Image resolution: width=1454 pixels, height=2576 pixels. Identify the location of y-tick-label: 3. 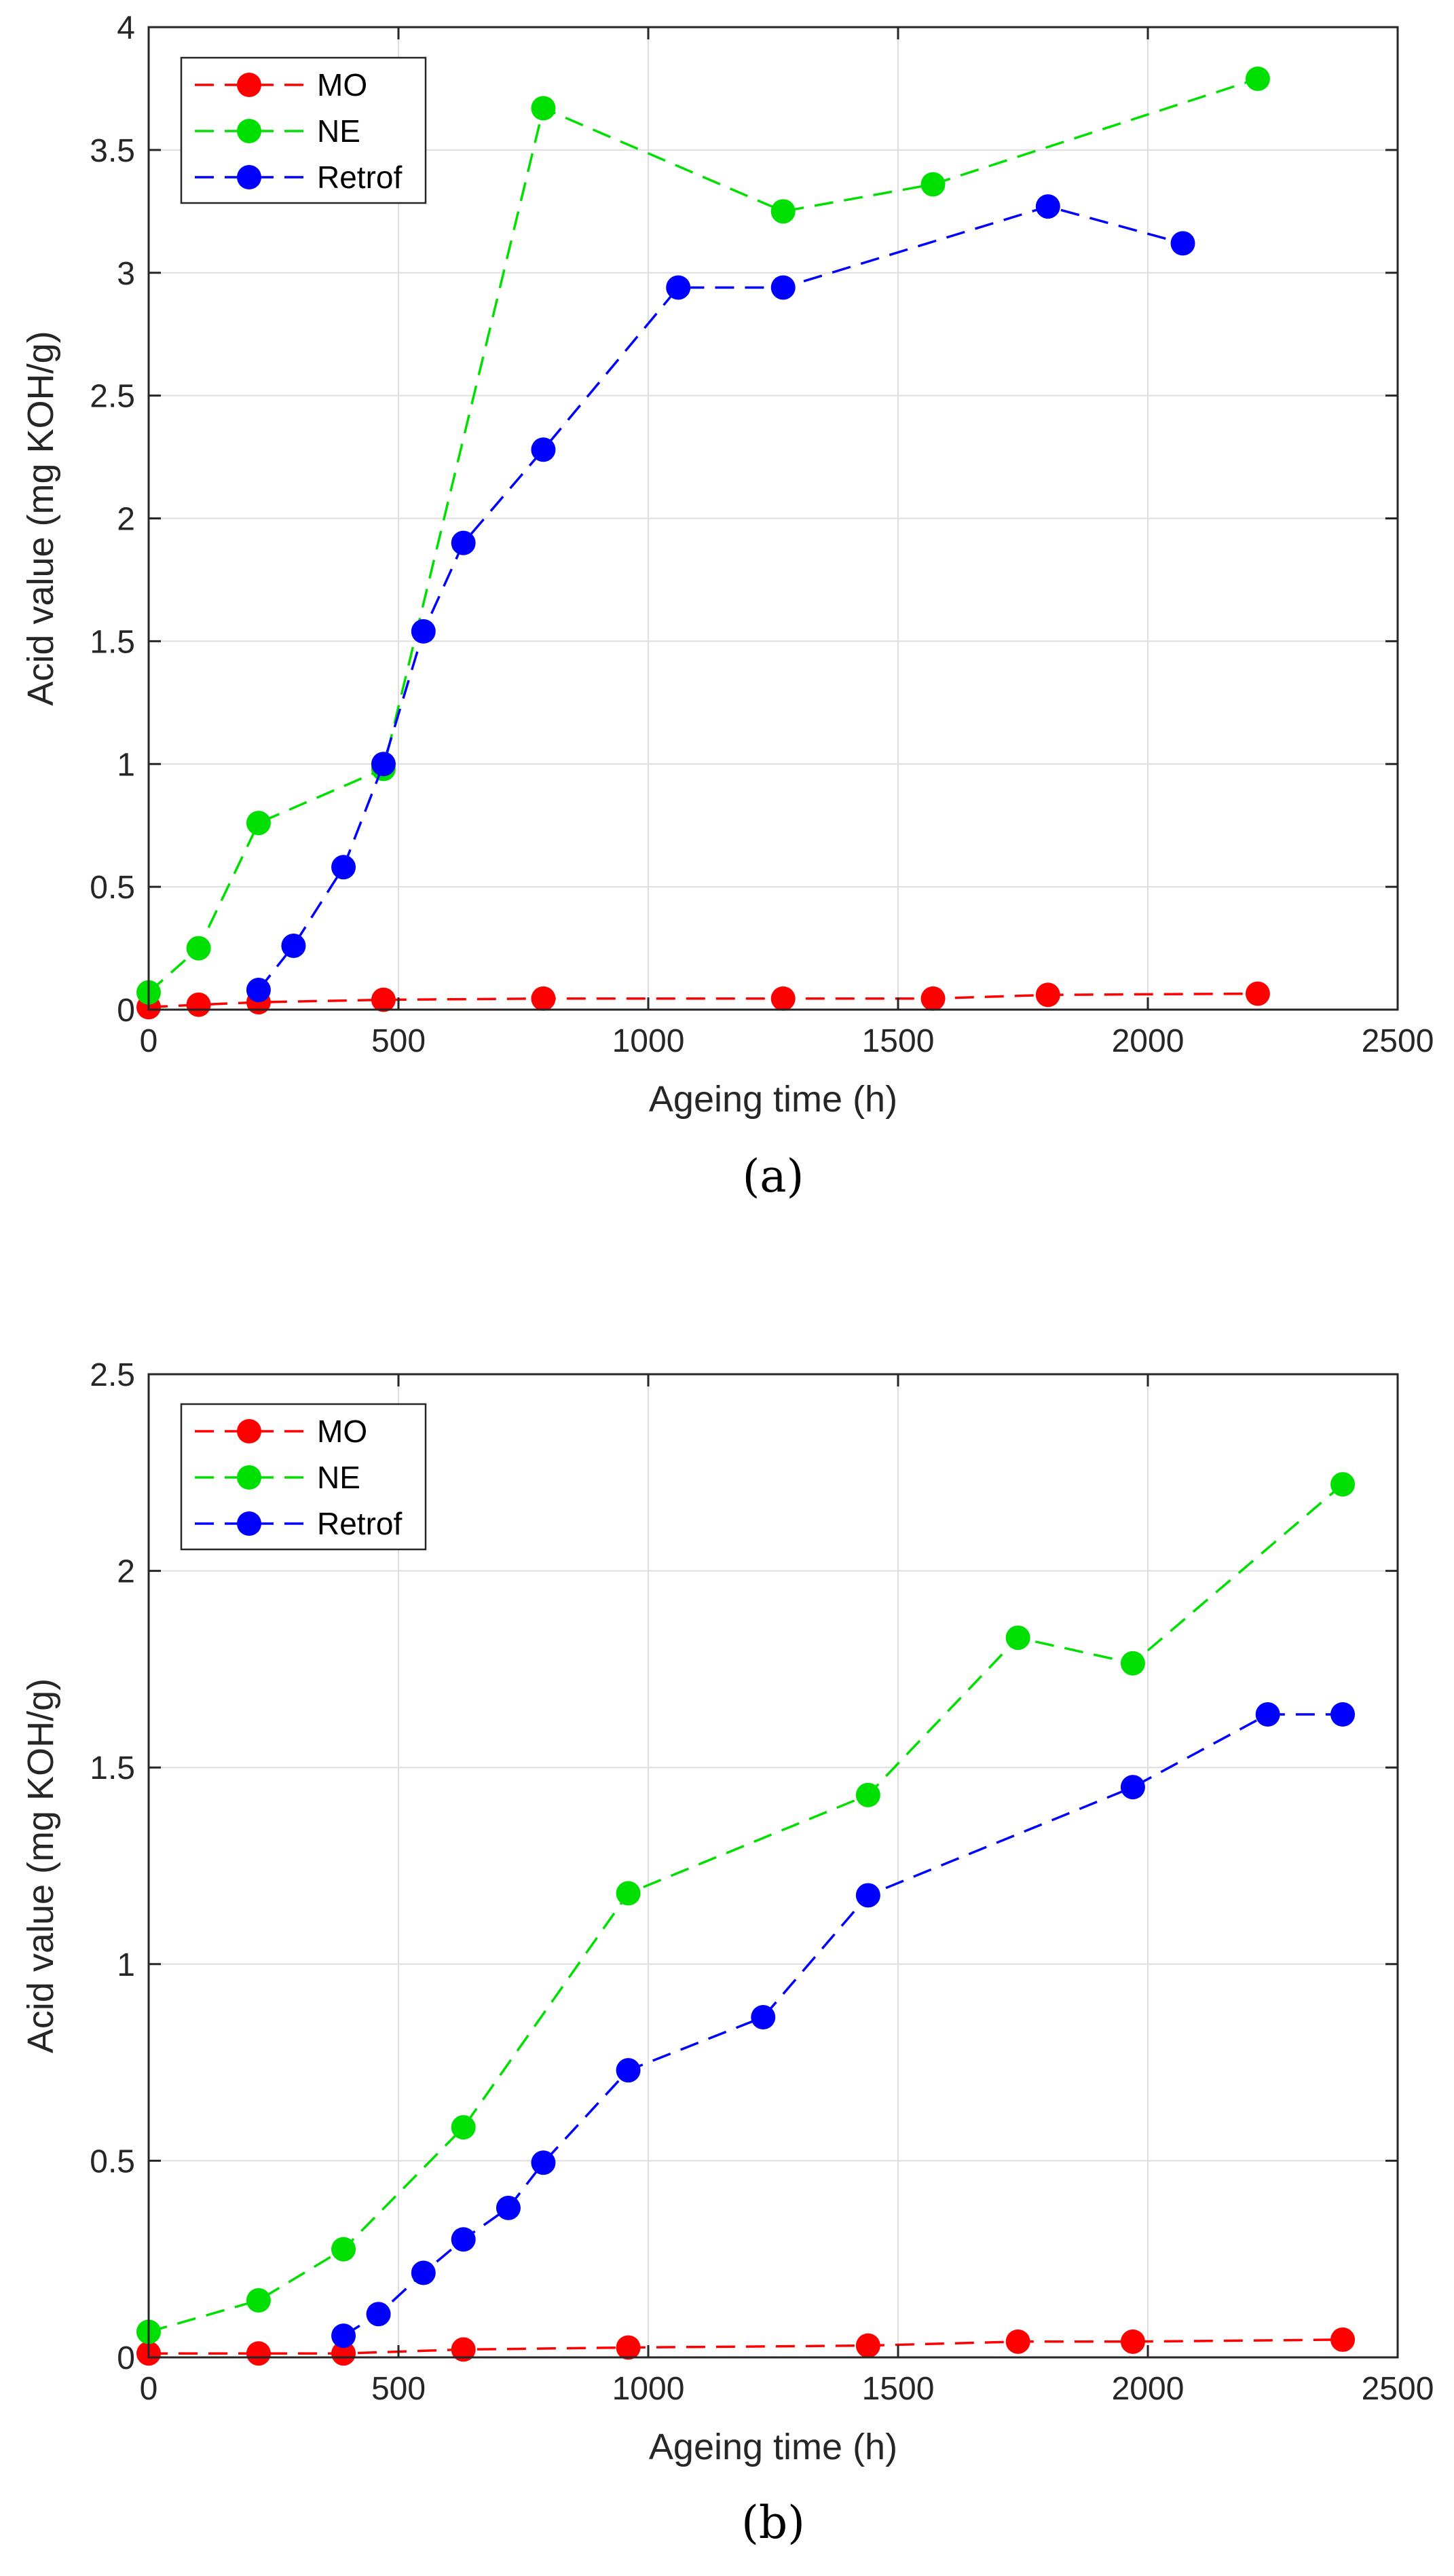
(126, 274).